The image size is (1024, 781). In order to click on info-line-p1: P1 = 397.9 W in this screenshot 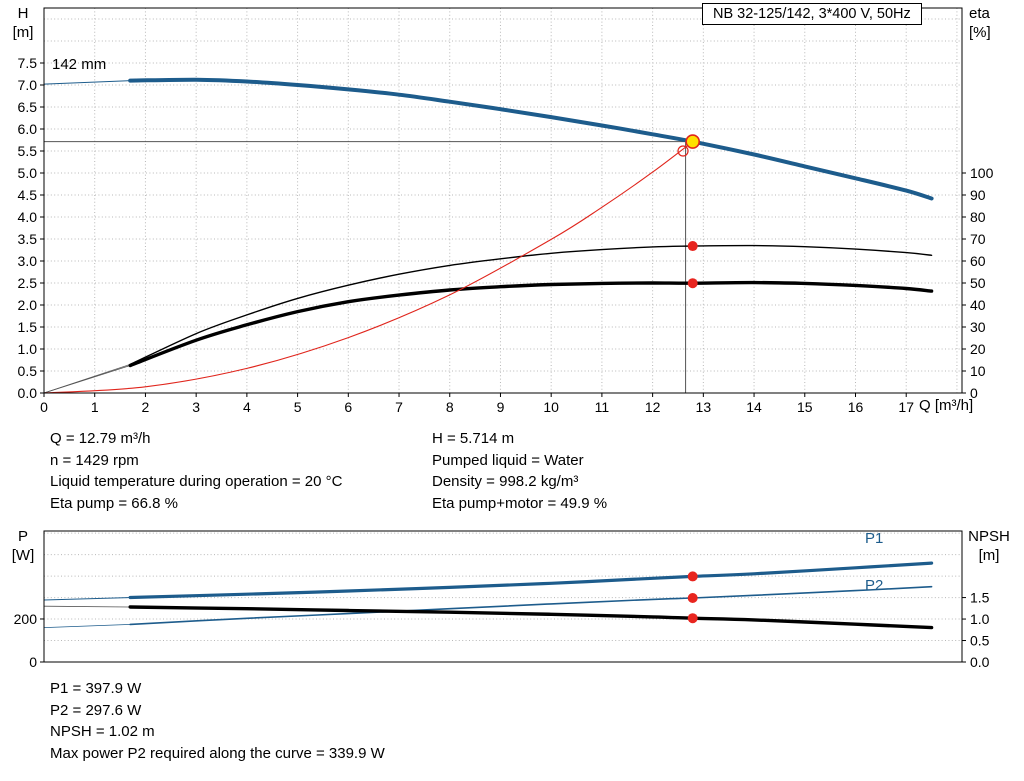, I will do `click(96, 688)`.